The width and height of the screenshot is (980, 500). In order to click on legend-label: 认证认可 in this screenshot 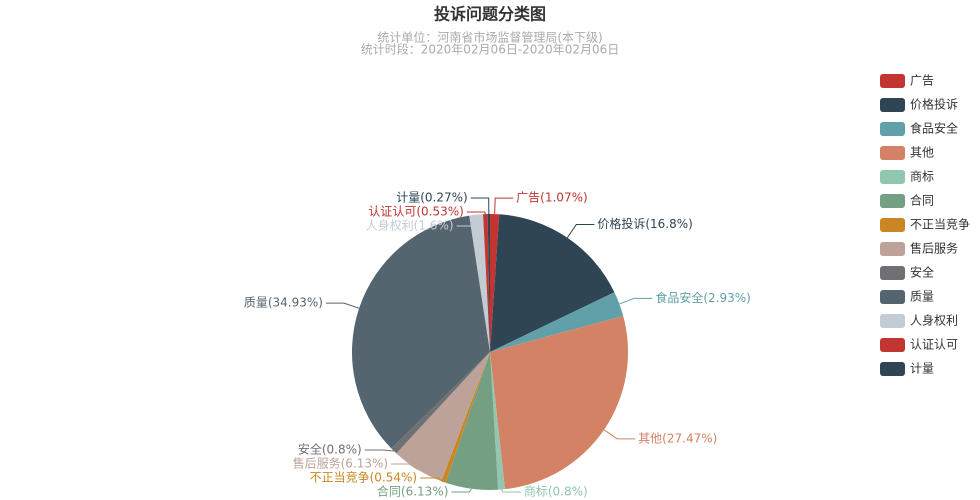, I will do `click(934, 345)`.